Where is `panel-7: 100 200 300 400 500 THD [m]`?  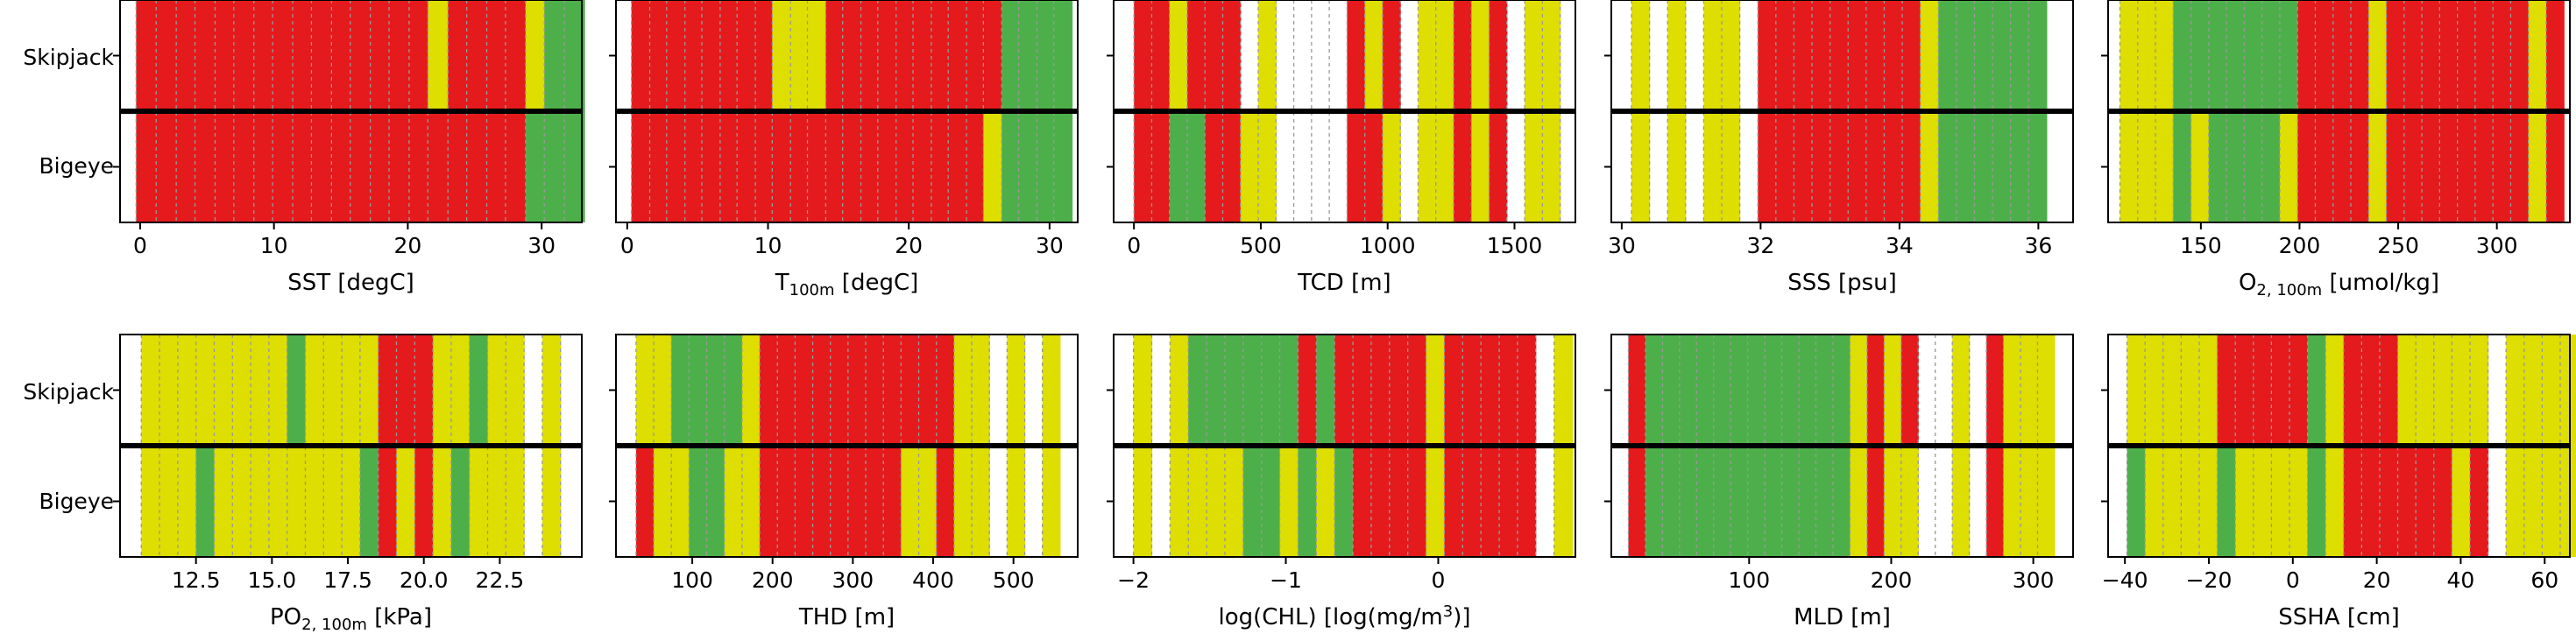 panel-7: 100 200 300 400 500 THD [m] is located at coordinates (844, 482).